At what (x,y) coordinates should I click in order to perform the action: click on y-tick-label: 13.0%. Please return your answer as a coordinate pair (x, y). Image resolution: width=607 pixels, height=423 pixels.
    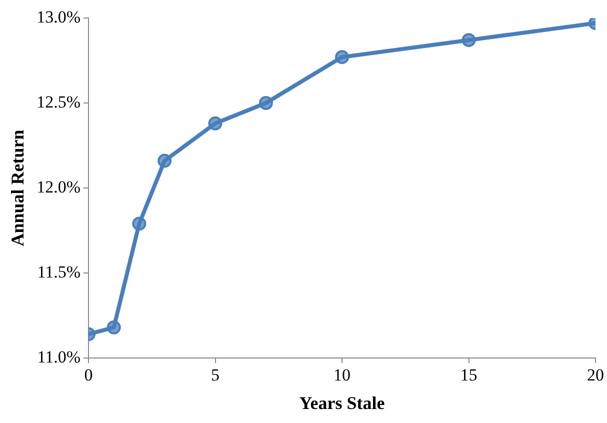
    Looking at the image, I should click on (58, 16).